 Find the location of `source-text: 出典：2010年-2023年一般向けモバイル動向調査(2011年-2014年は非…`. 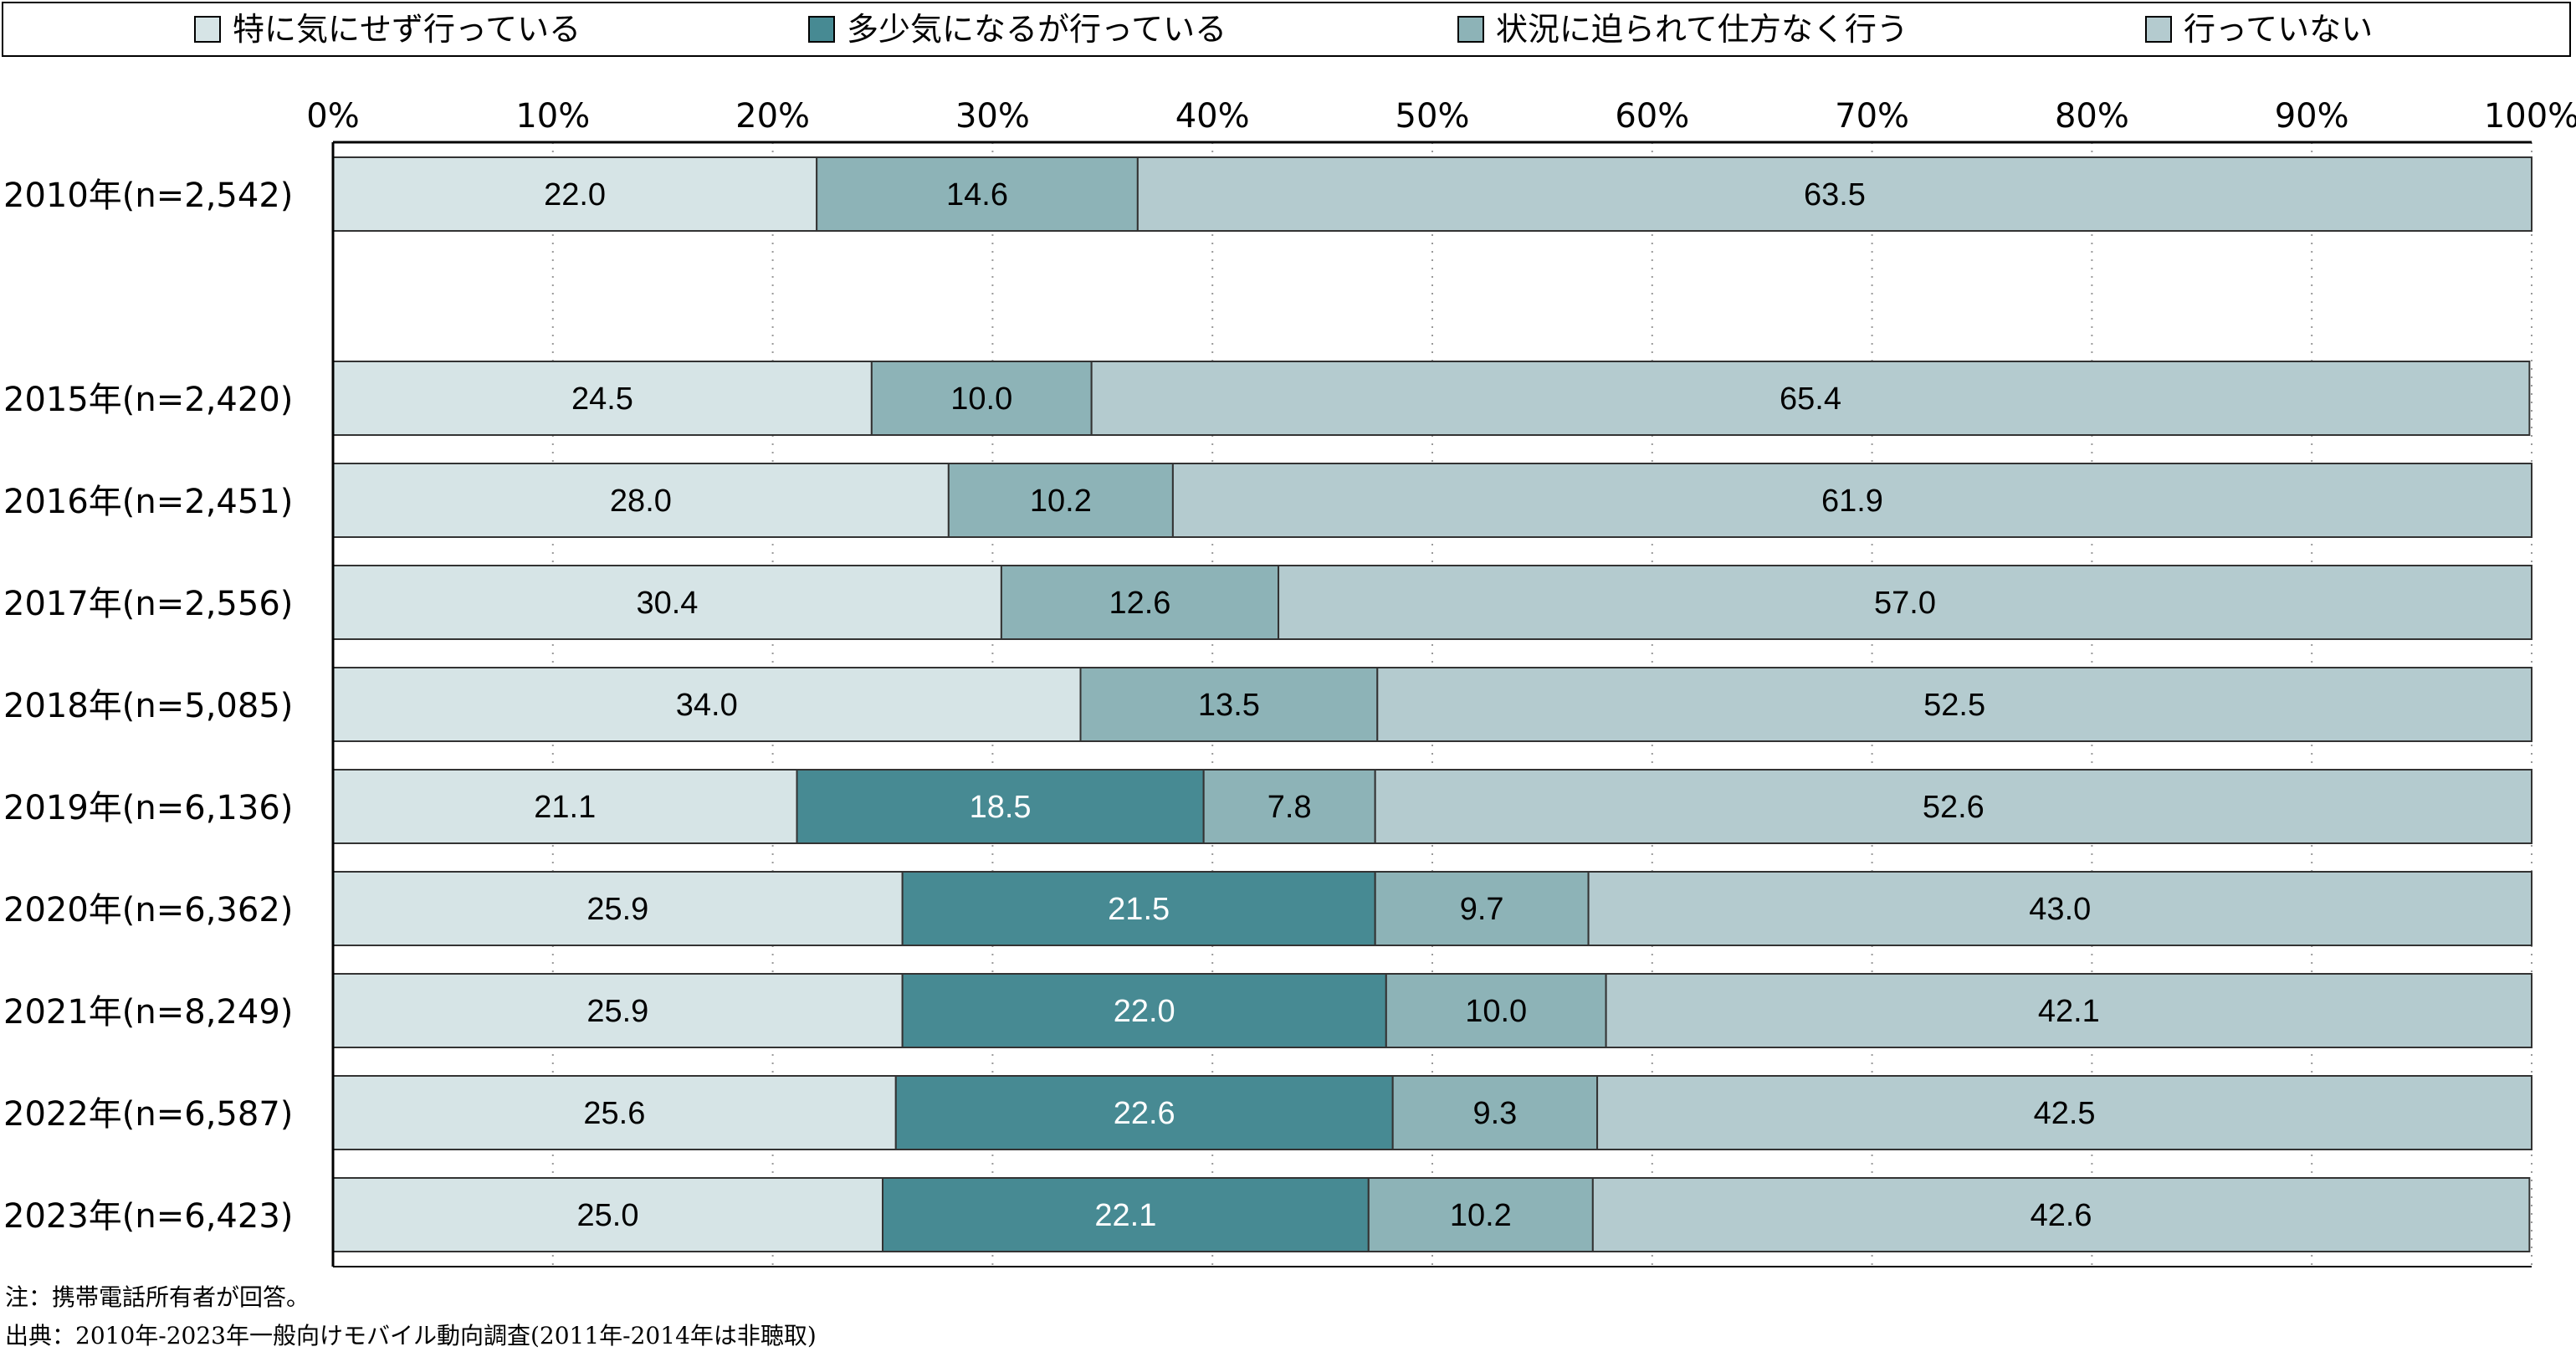

source-text: 出典：2010年-2023年一般向けモバイル動向調査(2011年-2014年は非… is located at coordinates (411, 1335).